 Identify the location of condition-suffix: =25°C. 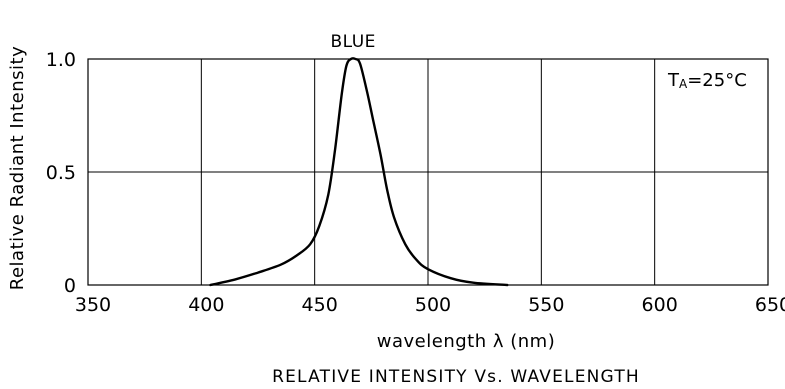
(717, 80).